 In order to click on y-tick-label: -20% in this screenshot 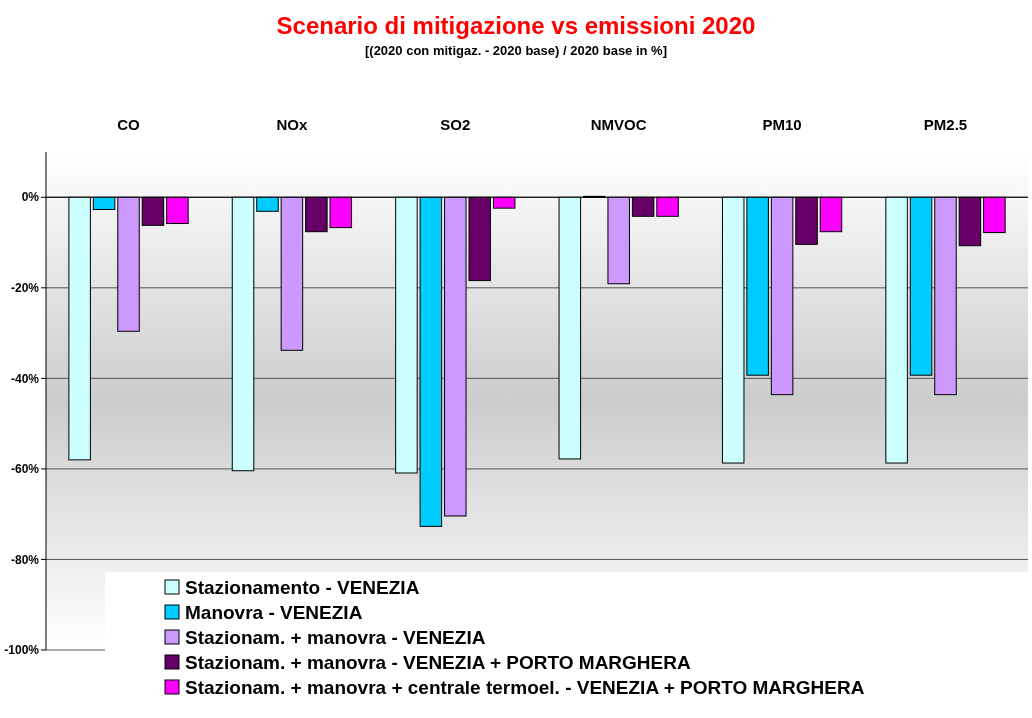, I will do `click(25, 288)`.